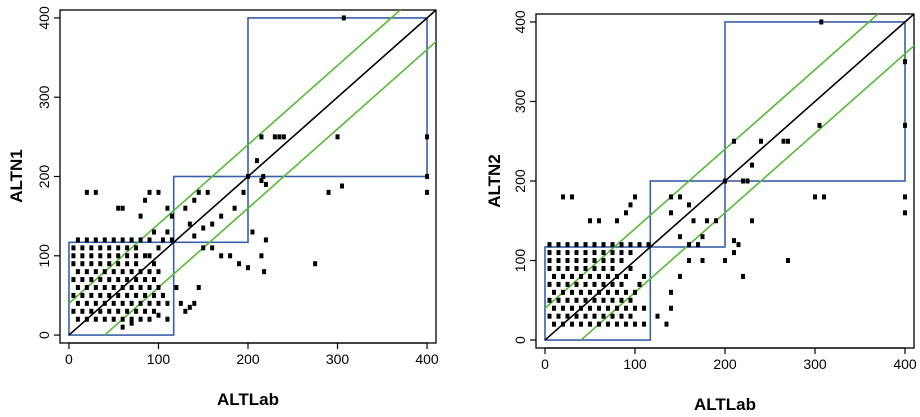 This screenshot has height=417, width=920. What do you see at coordinates (520, 22) in the screenshot?
I see `y-tick-label: 400` at bounding box center [520, 22].